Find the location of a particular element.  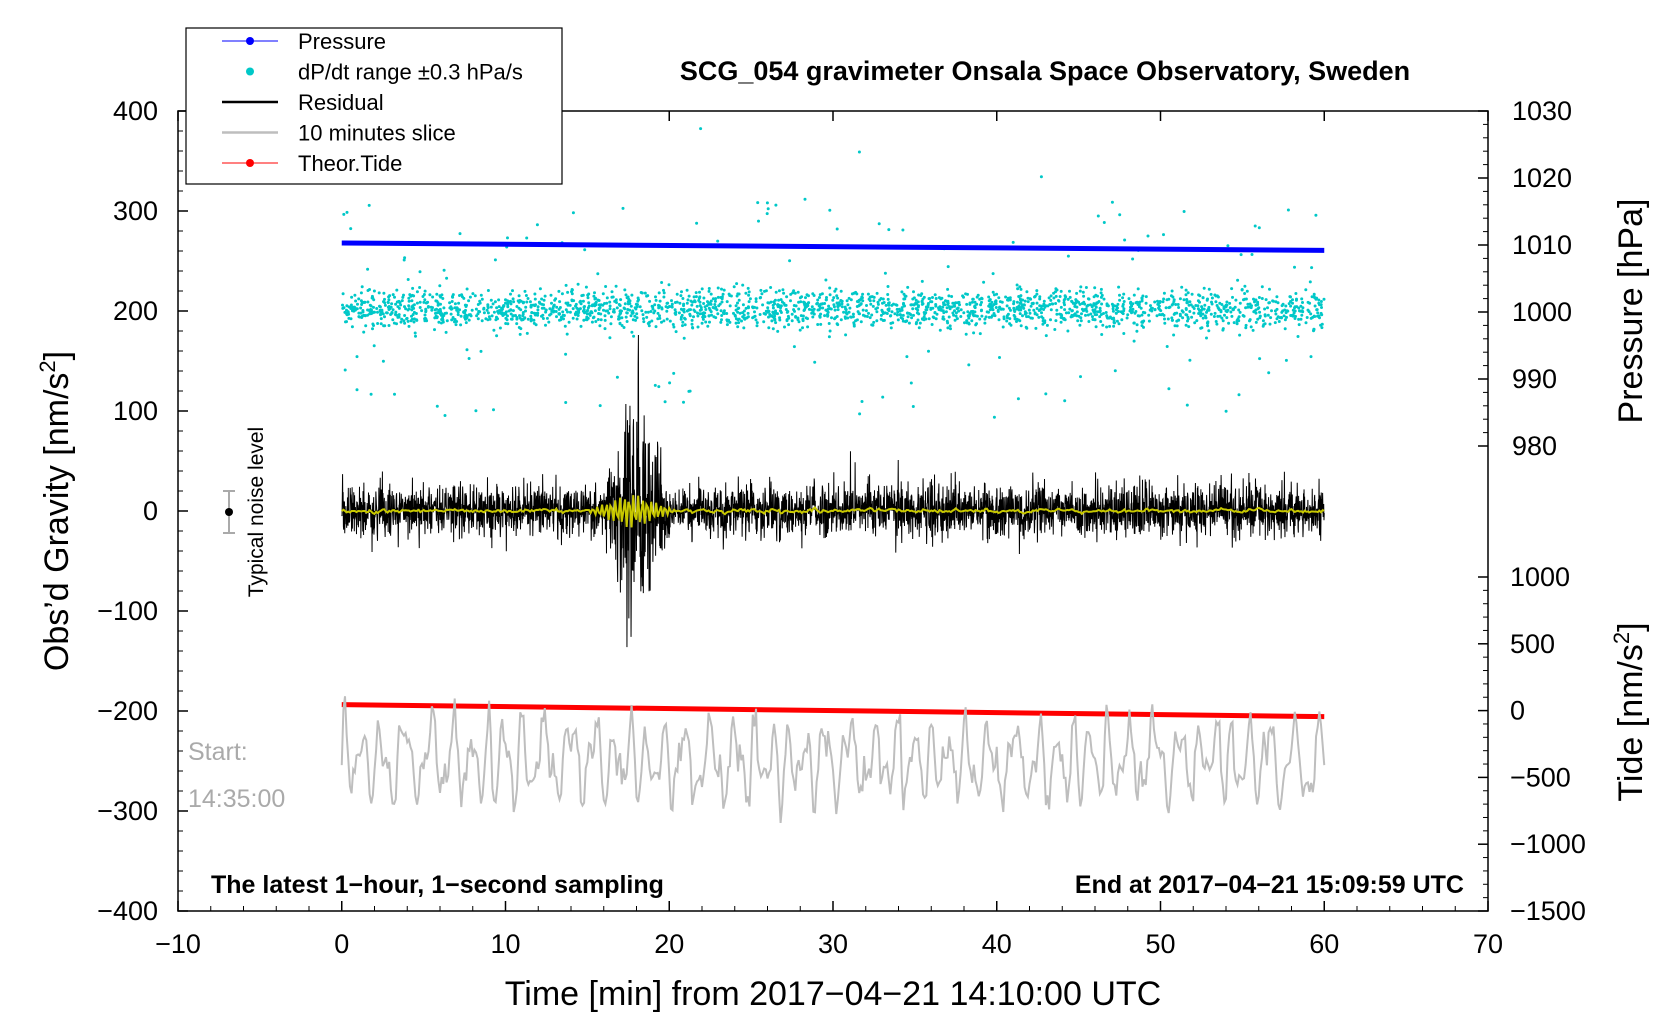

bottom-right-note: End at 2017−04−21 15:09:59 UTC is located at coordinates (1269, 885).